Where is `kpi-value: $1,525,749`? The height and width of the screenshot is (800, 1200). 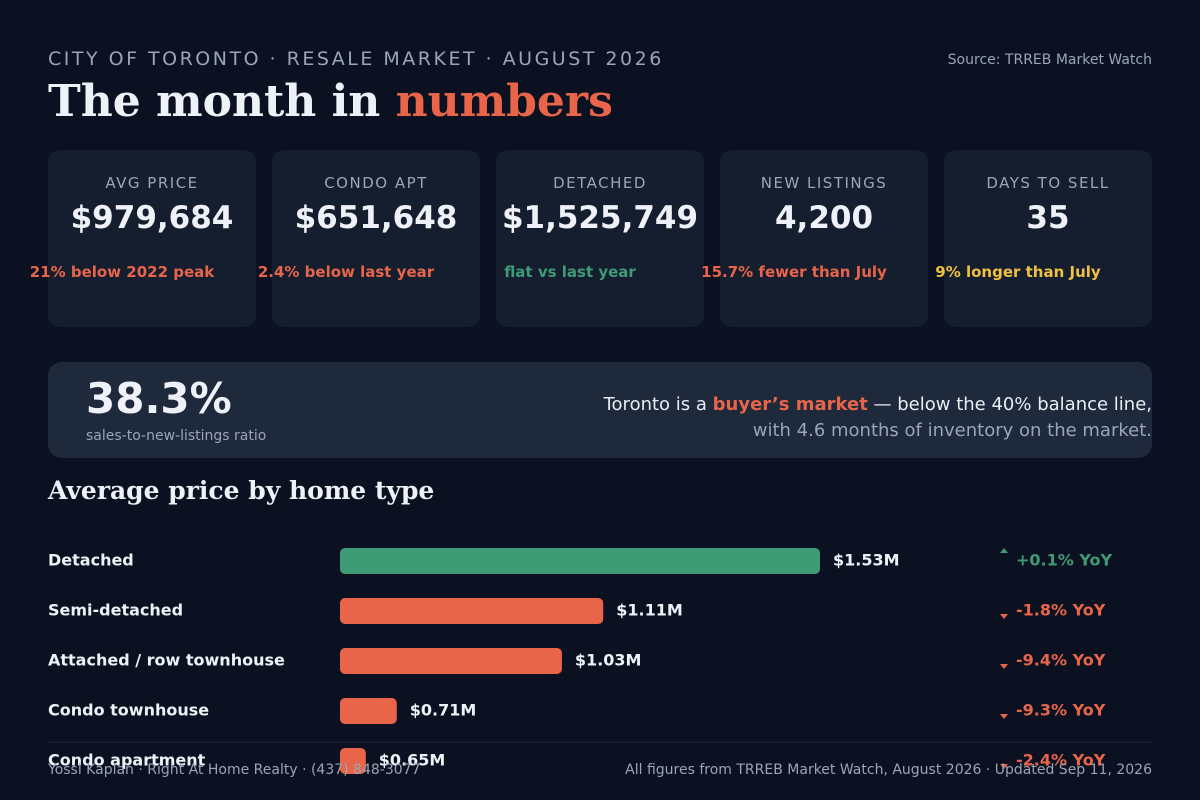 kpi-value: $1,525,749 is located at coordinates (600, 218).